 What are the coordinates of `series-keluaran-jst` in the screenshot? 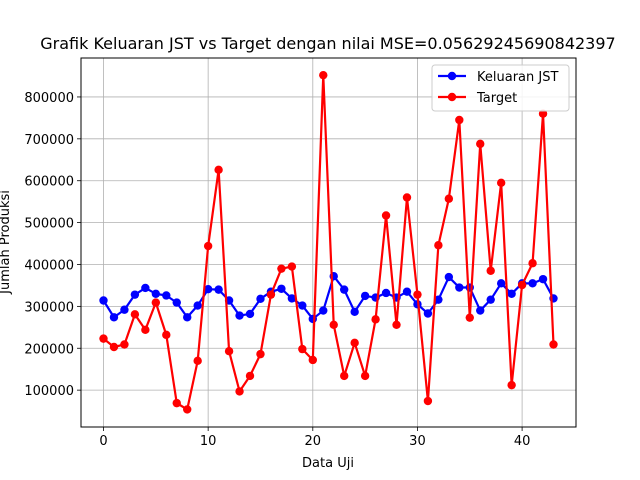 It's located at (328, 298).